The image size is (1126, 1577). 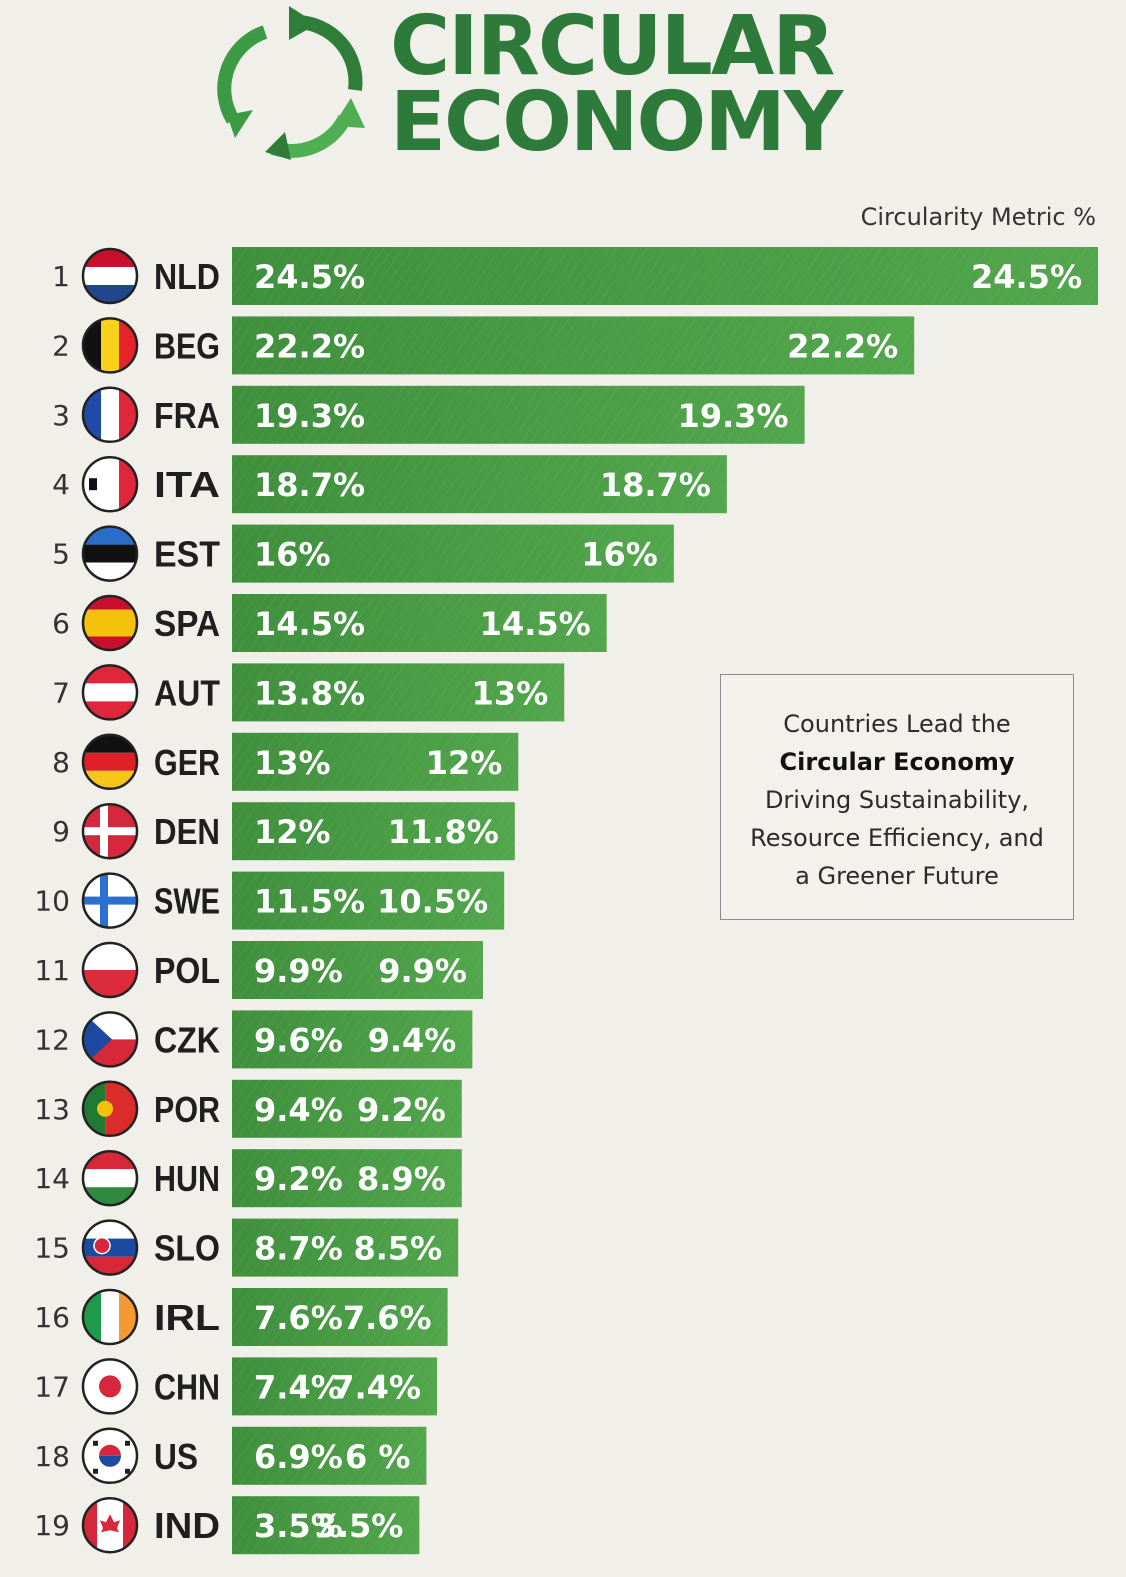 What do you see at coordinates (61, 623) in the screenshot?
I see `rank-label: 6` at bounding box center [61, 623].